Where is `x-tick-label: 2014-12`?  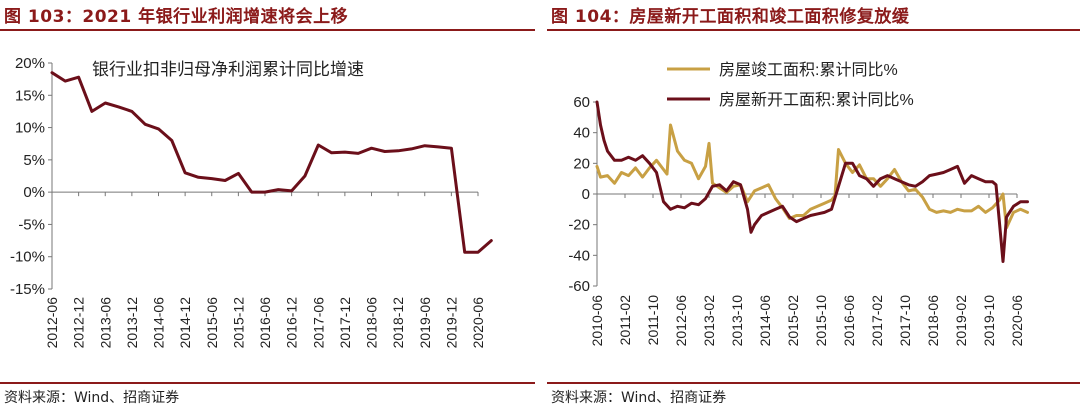
x-tick-label: 2014-12 is located at coordinates (185, 323).